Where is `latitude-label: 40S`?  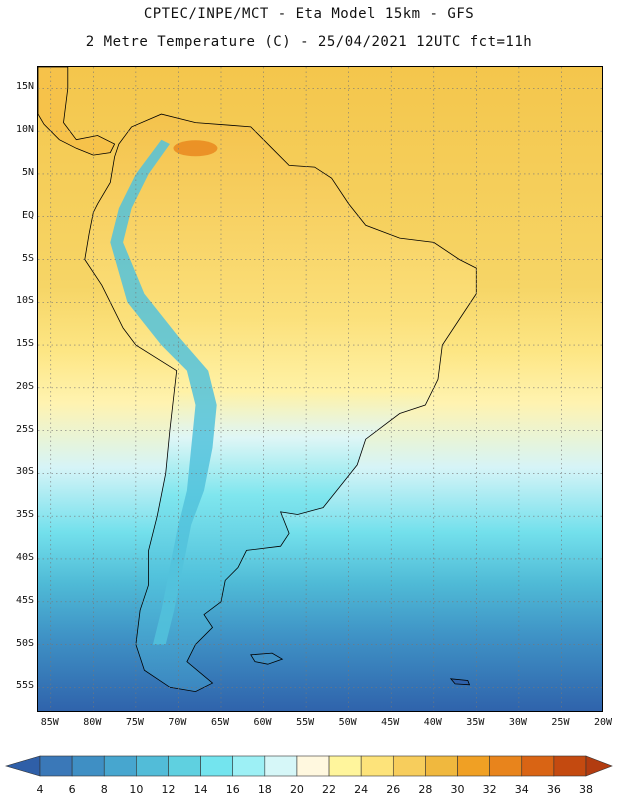 latitude-label: 40S is located at coordinates (24, 557).